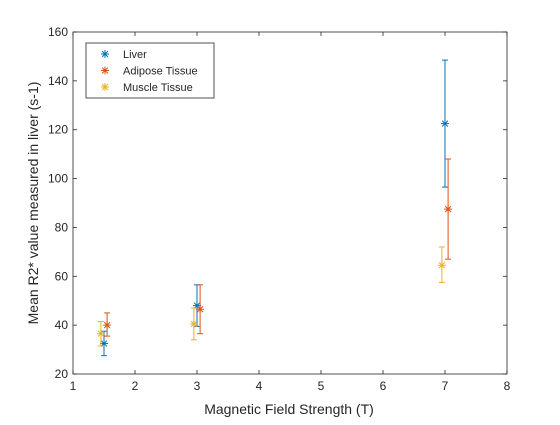 The height and width of the screenshot is (425, 560). What do you see at coordinates (259, 386) in the screenshot?
I see `x-tick-label: 4` at bounding box center [259, 386].